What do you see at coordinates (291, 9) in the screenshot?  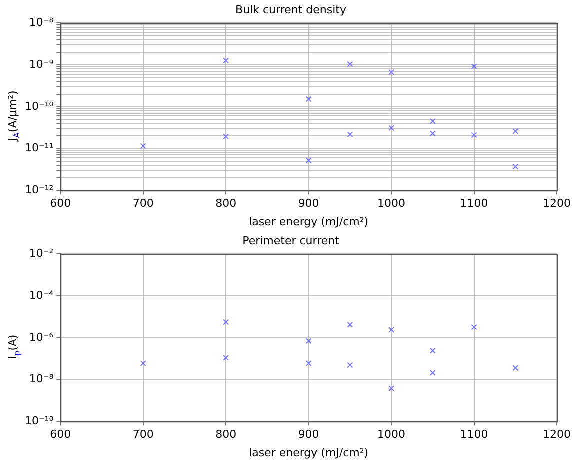 I see `chart-title: Bulk current density` at bounding box center [291, 9].